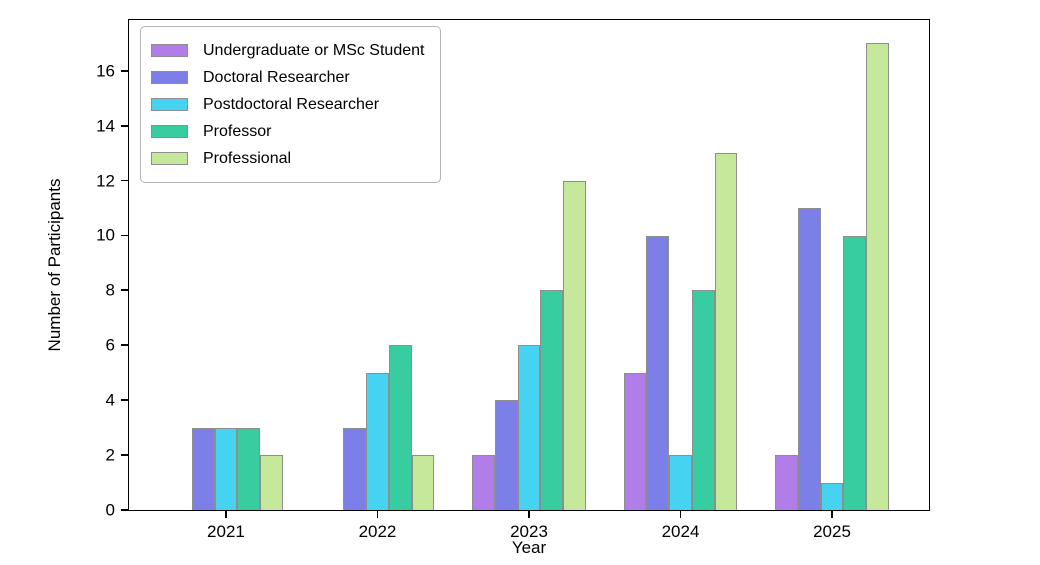 This screenshot has width=1040, height=565. I want to click on bar-2024-professional, so click(726, 331).